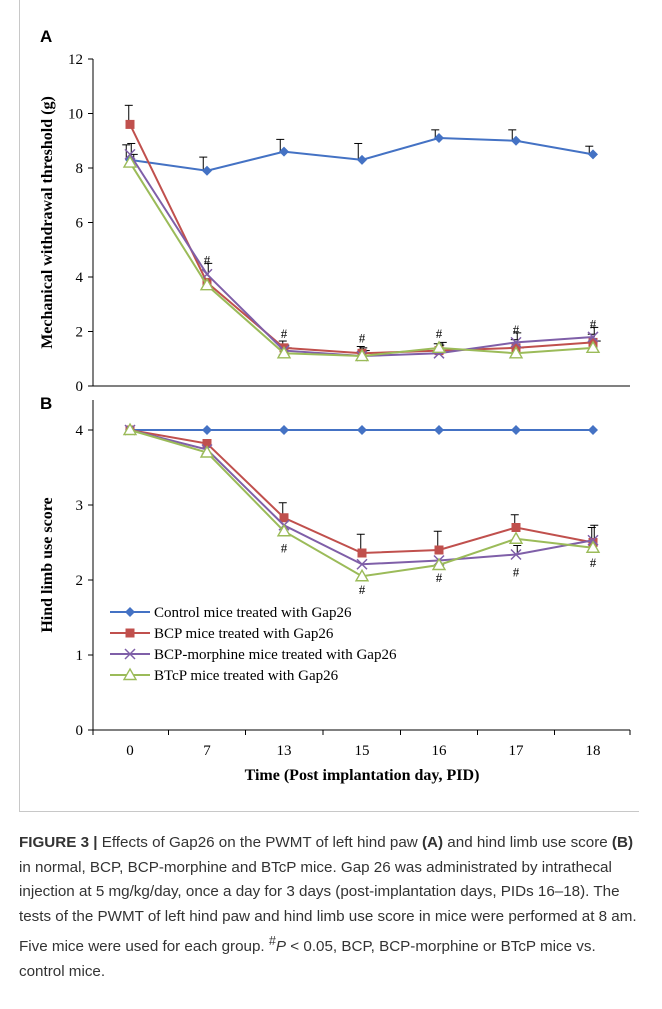  Describe the element at coordinates (75, 115) in the screenshot. I see `y-tick-label: 10` at that location.